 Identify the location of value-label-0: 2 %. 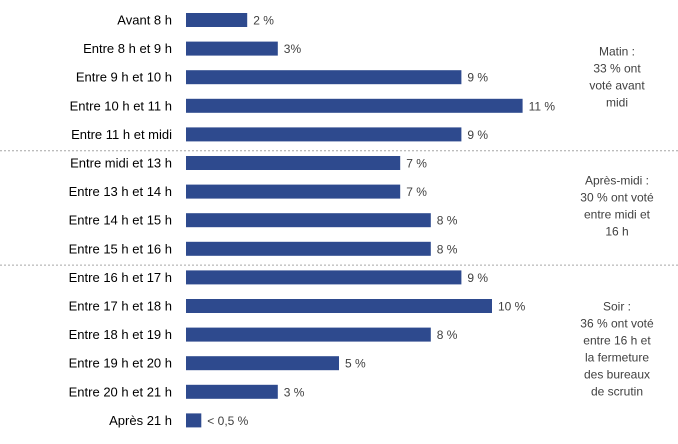
(263, 21).